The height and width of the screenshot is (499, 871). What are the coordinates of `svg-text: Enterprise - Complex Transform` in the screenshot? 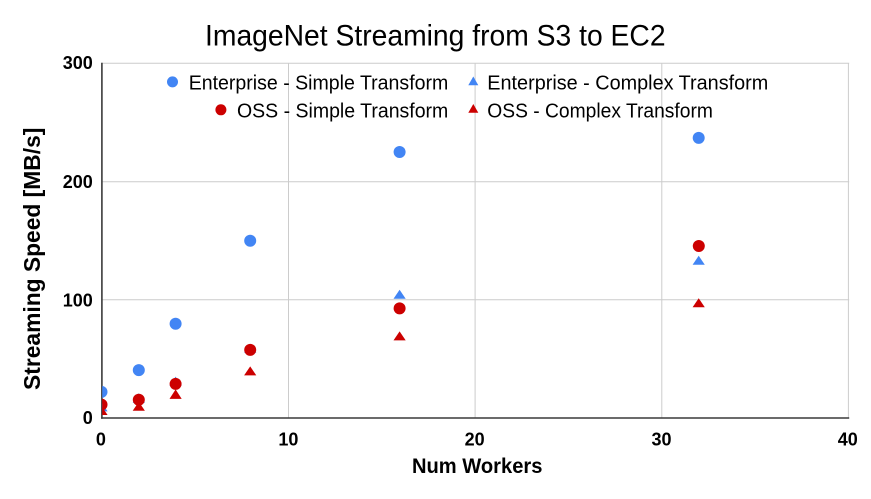 It's located at (627, 82).